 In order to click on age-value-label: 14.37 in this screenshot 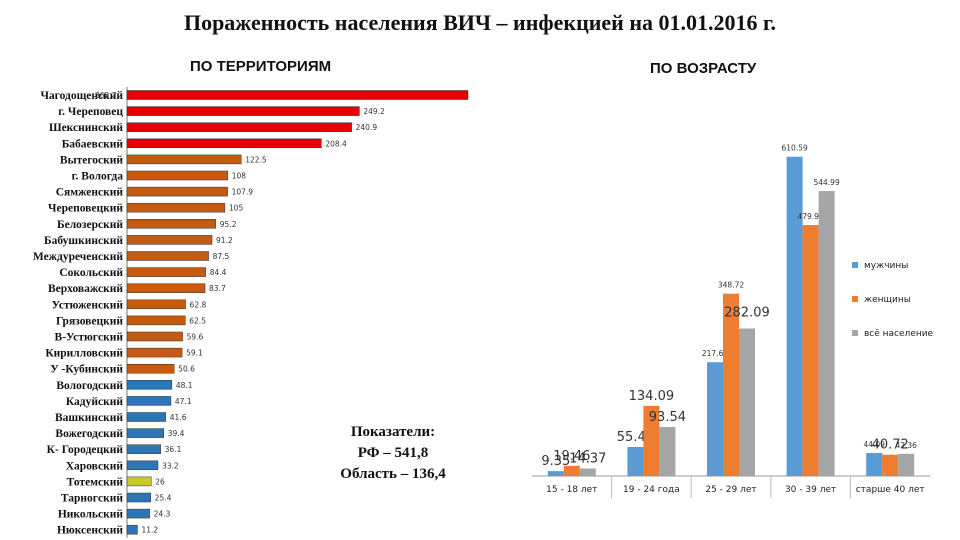, I will do `click(587, 458)`.